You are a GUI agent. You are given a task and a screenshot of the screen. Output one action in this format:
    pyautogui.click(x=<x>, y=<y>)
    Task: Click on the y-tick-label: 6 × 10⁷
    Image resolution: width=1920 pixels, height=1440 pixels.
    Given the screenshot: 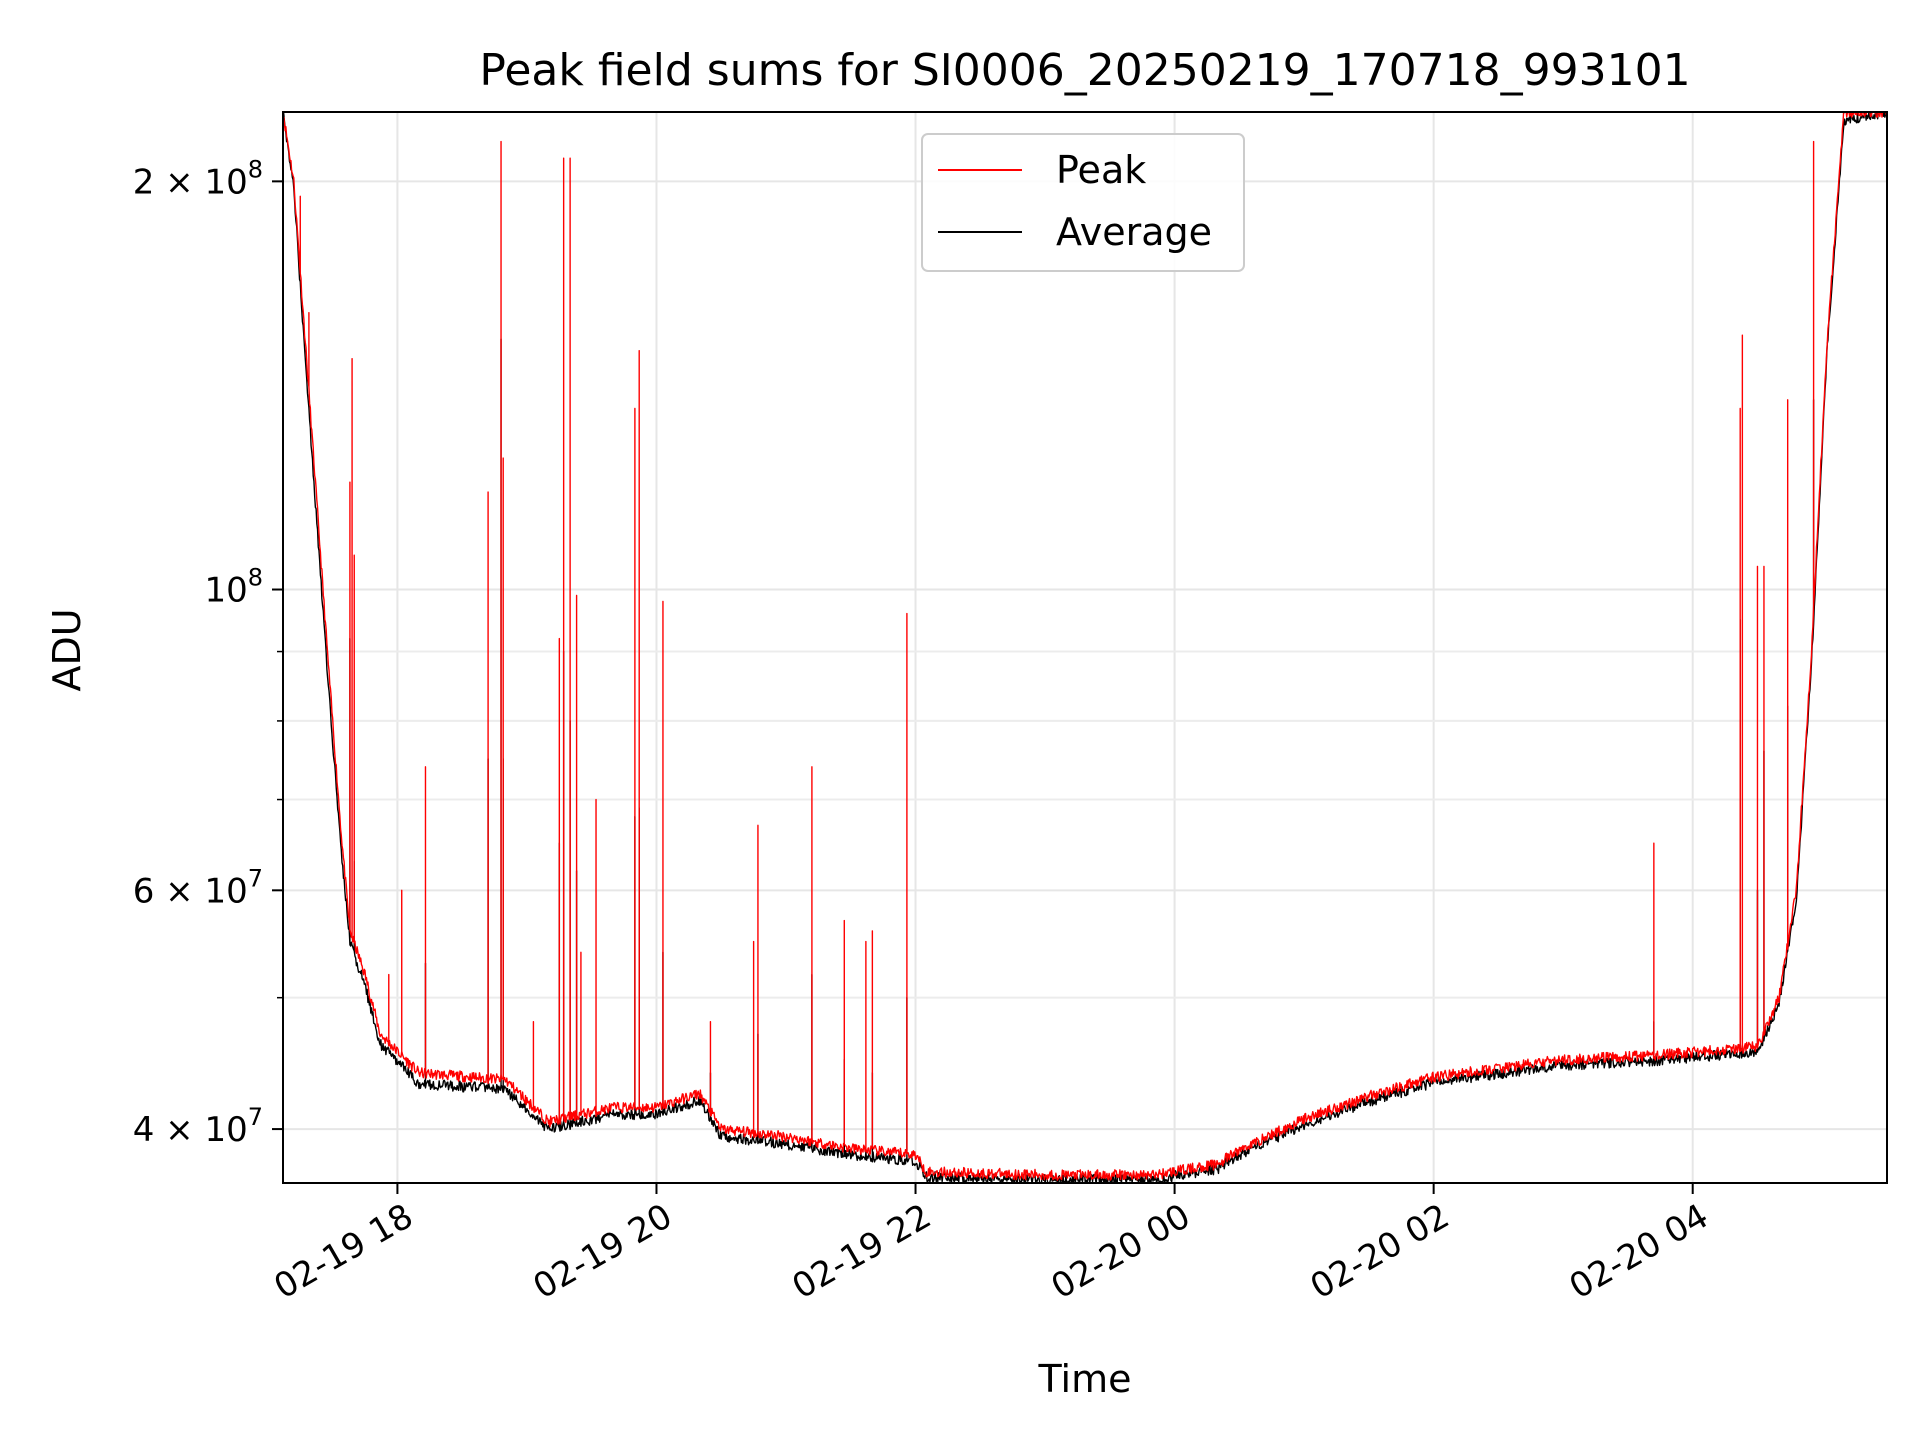 What is the action you would take?
    pyautogui.click(x=198, y=887)
    